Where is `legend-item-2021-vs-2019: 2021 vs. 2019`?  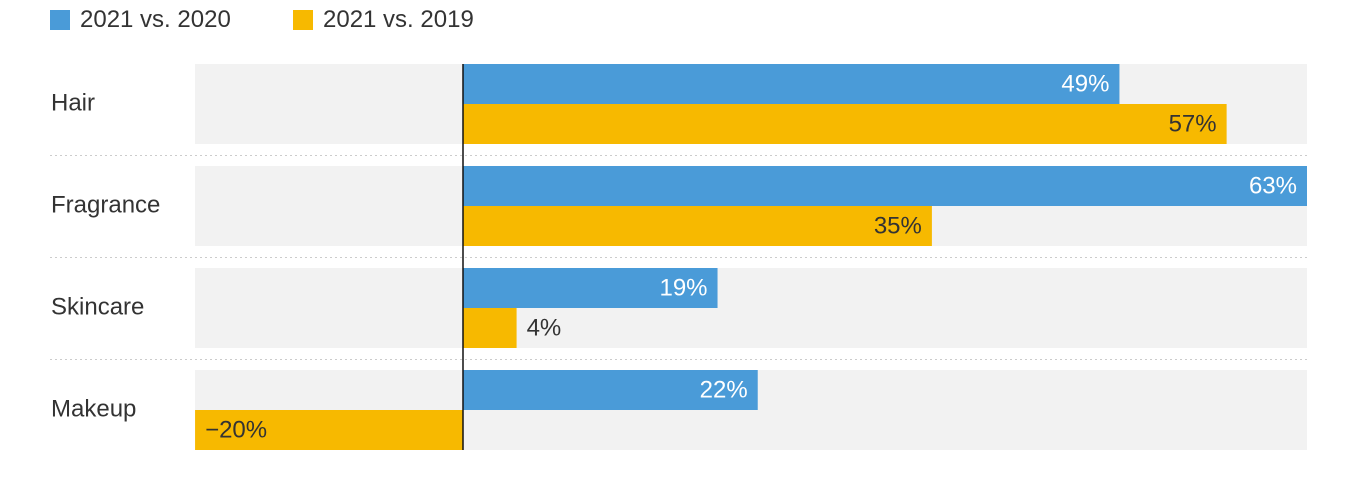
legend-item-2021-vs-2019: 2021 vs. 2019 is located at coordinates (383, 20).